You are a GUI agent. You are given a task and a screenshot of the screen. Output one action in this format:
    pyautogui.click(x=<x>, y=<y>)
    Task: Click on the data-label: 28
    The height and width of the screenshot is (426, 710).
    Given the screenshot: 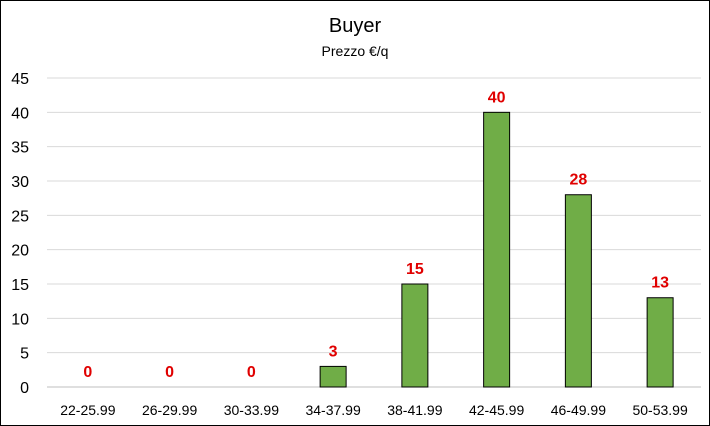 What is the action you would take?
    pyautogui.click(x=578, y=180)
    